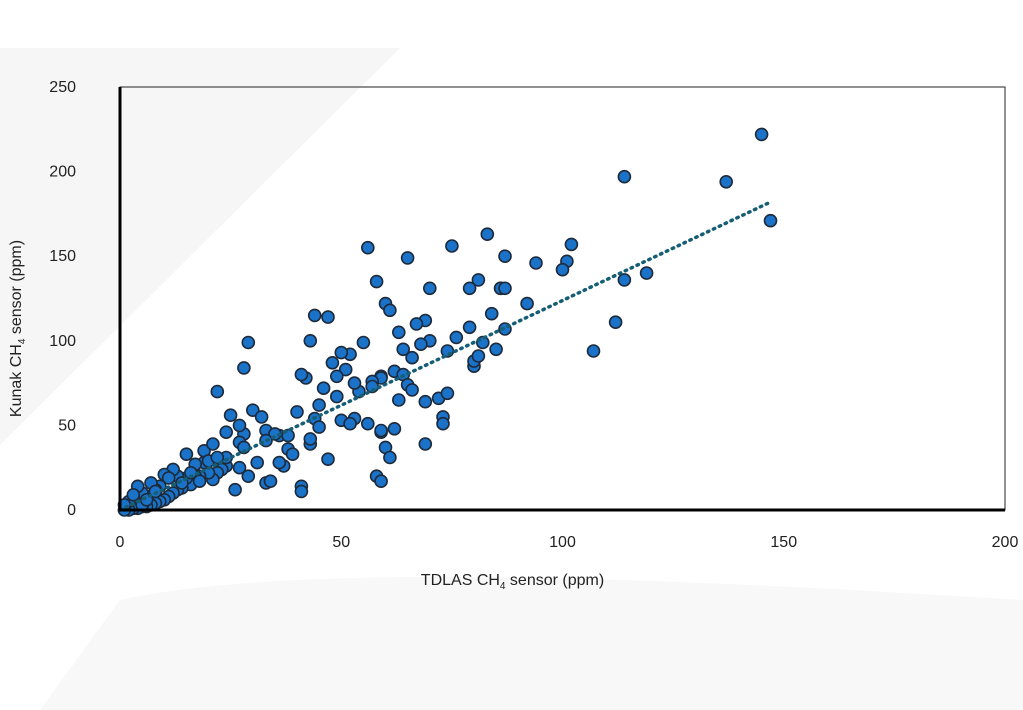 This screenshot has height=710, width=1023. What do you see at coordinates (62, 341) in the screenshot?
I see `y-tick-label: 100` at bounding box center [62, 341].